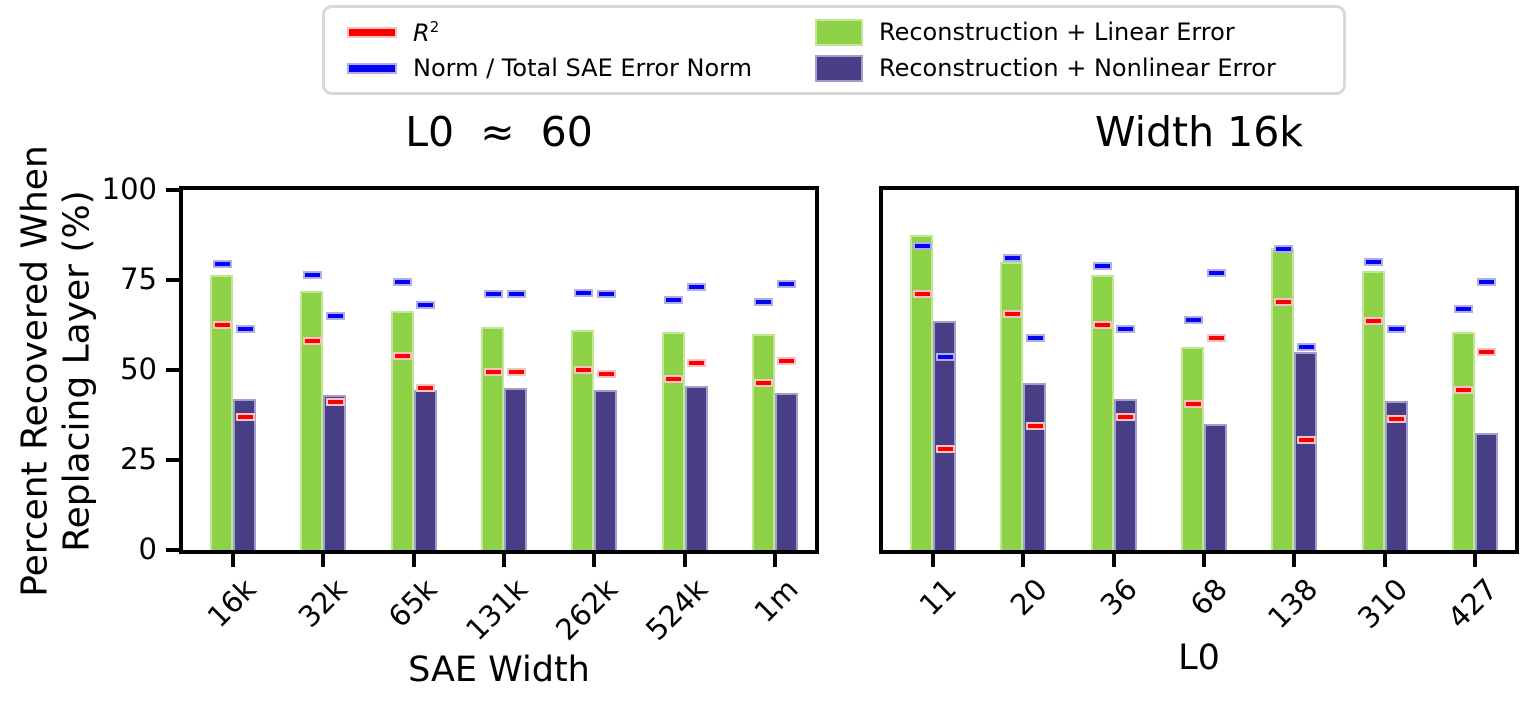 This screenshot has height=713, width=1522. Describe the element at coordinates (245, 474) in the screenshot. I see `bar-nonlinear-16k` at that location.